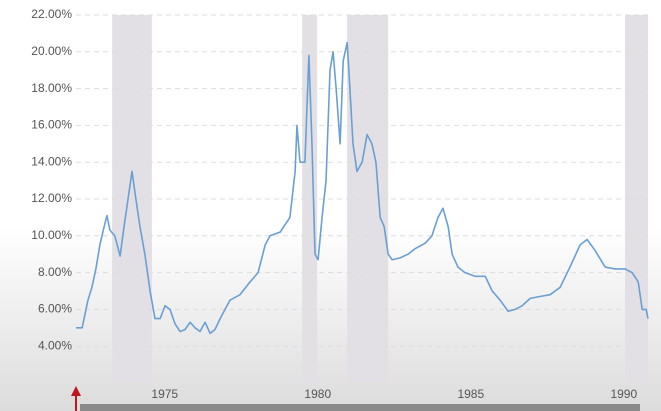 The image size is (661, 411). I want to click on y-tick-label: 6.00%, so click(55, 309).